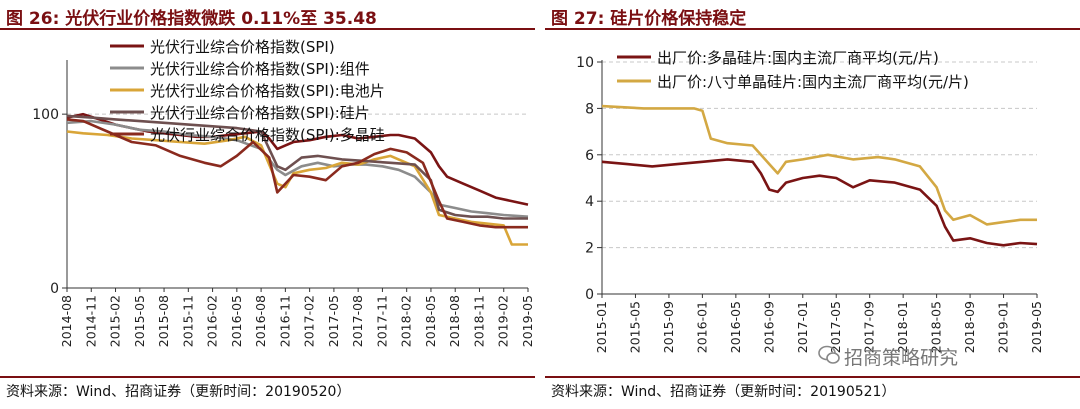  What do you see at coordinates (813, 82) in the screenshot?
I see `legend-label: 出厂价:八寸单晶硅片:国内主流厂商平均(元/片)` at bounding box center [813, 82].